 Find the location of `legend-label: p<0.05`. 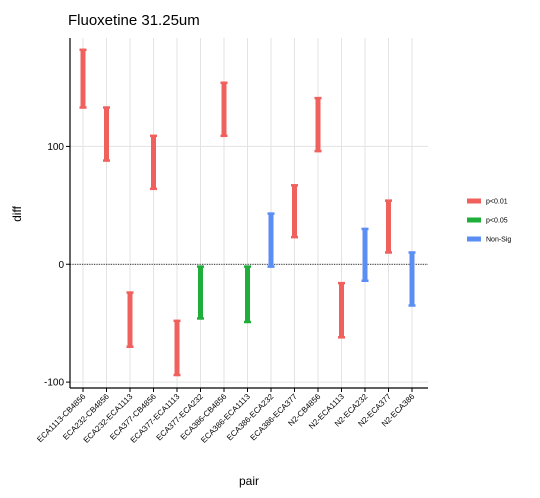

legend-label: p<0.05 is located at coordinates (497, 221).